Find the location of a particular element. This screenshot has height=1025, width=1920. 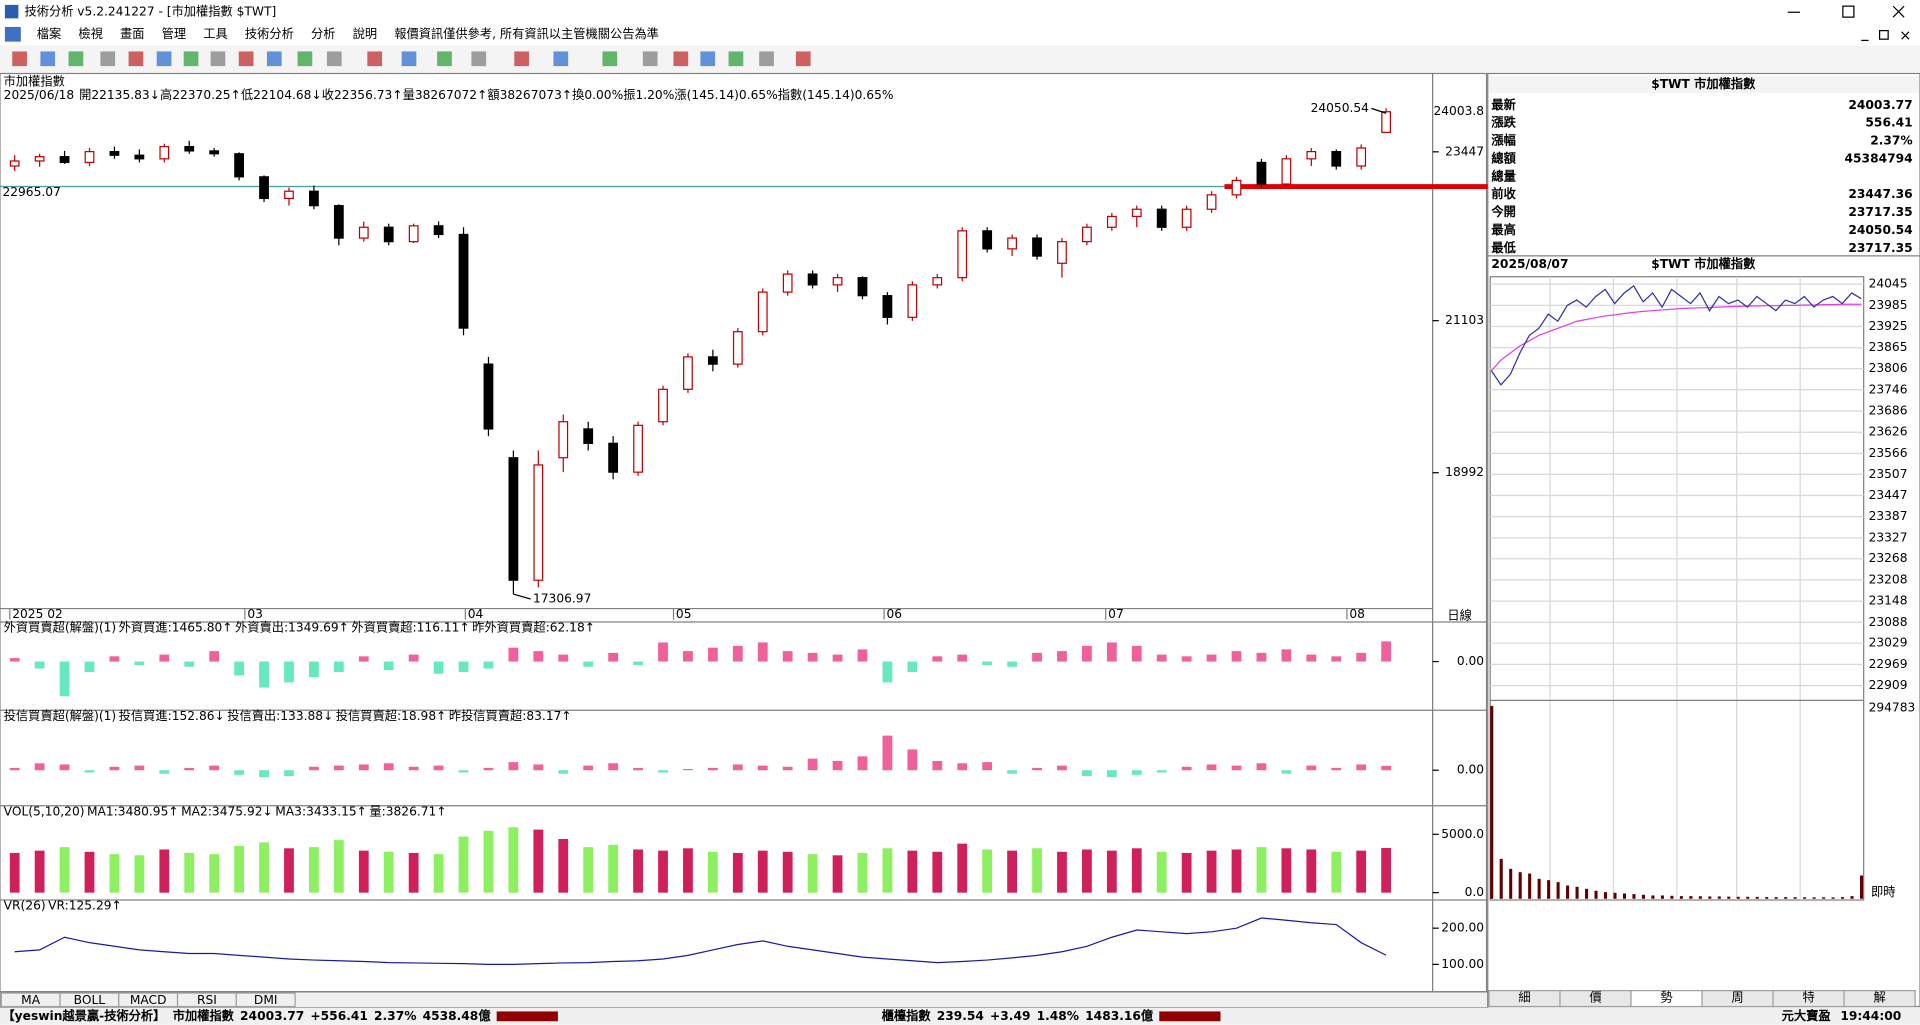

intraday-tick-label: 23566 is located at coordinates (1888, 453).